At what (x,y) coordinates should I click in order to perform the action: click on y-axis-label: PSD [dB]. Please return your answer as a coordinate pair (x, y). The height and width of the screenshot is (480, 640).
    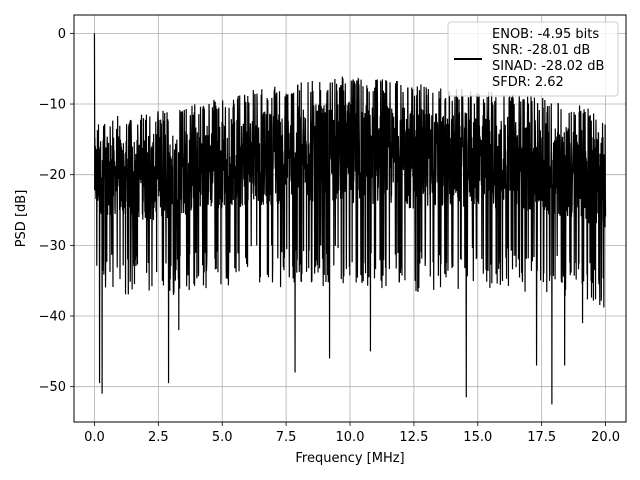
    Looking at the image, I should click on (21, 219).